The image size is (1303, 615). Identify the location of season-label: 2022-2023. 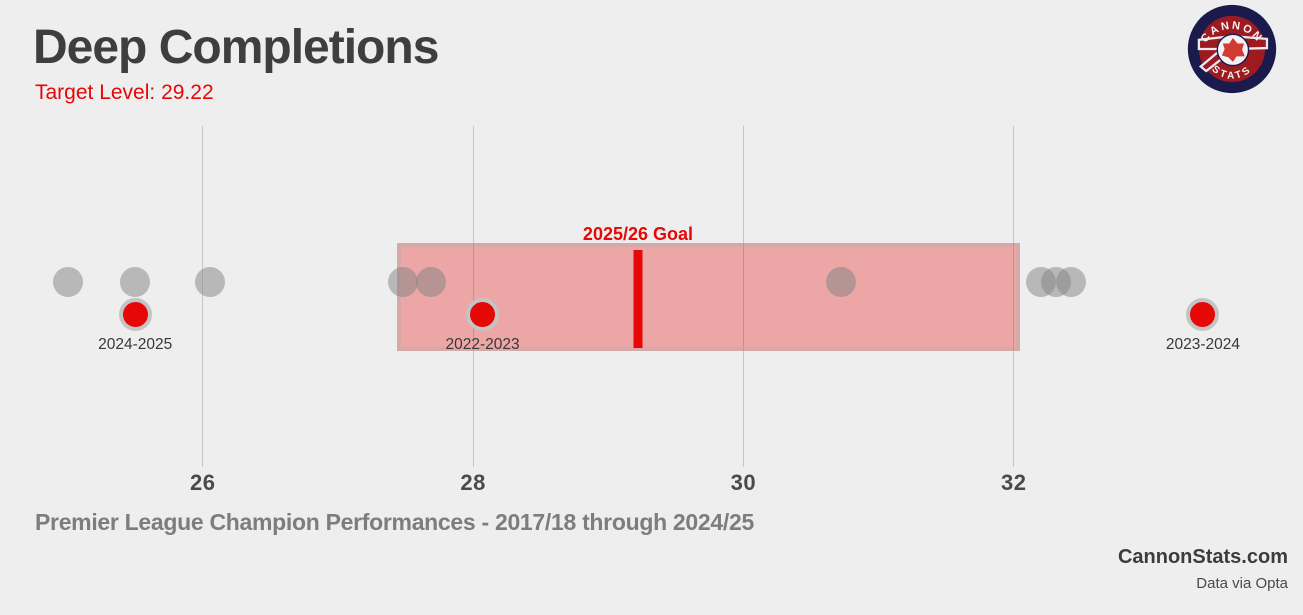
(482, 344).